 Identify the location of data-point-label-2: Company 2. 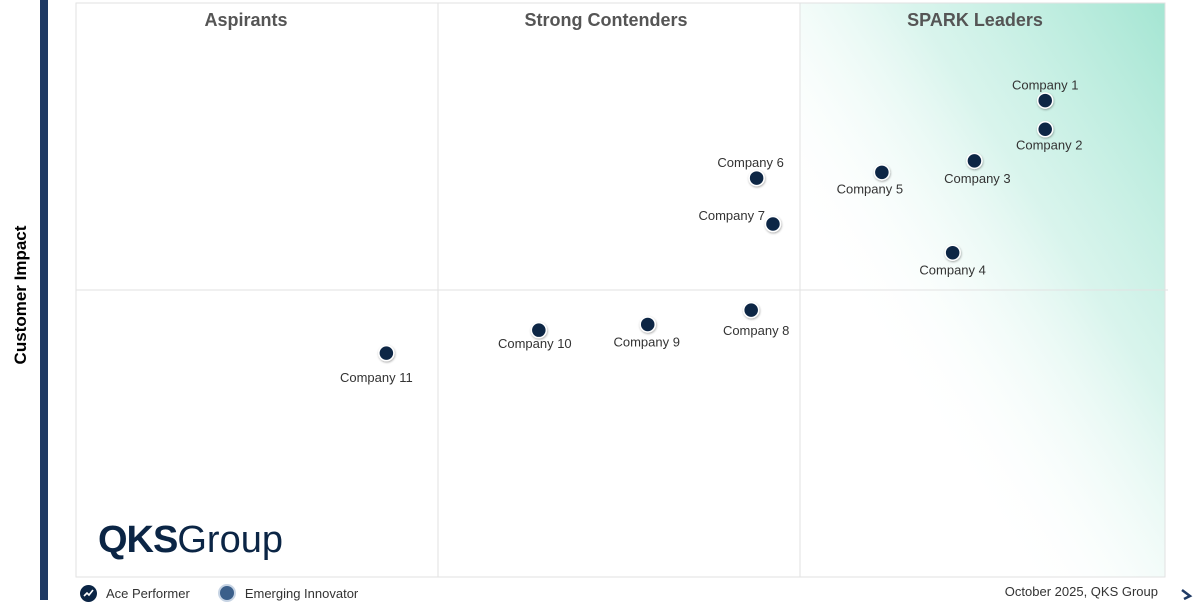
(1049, 144).